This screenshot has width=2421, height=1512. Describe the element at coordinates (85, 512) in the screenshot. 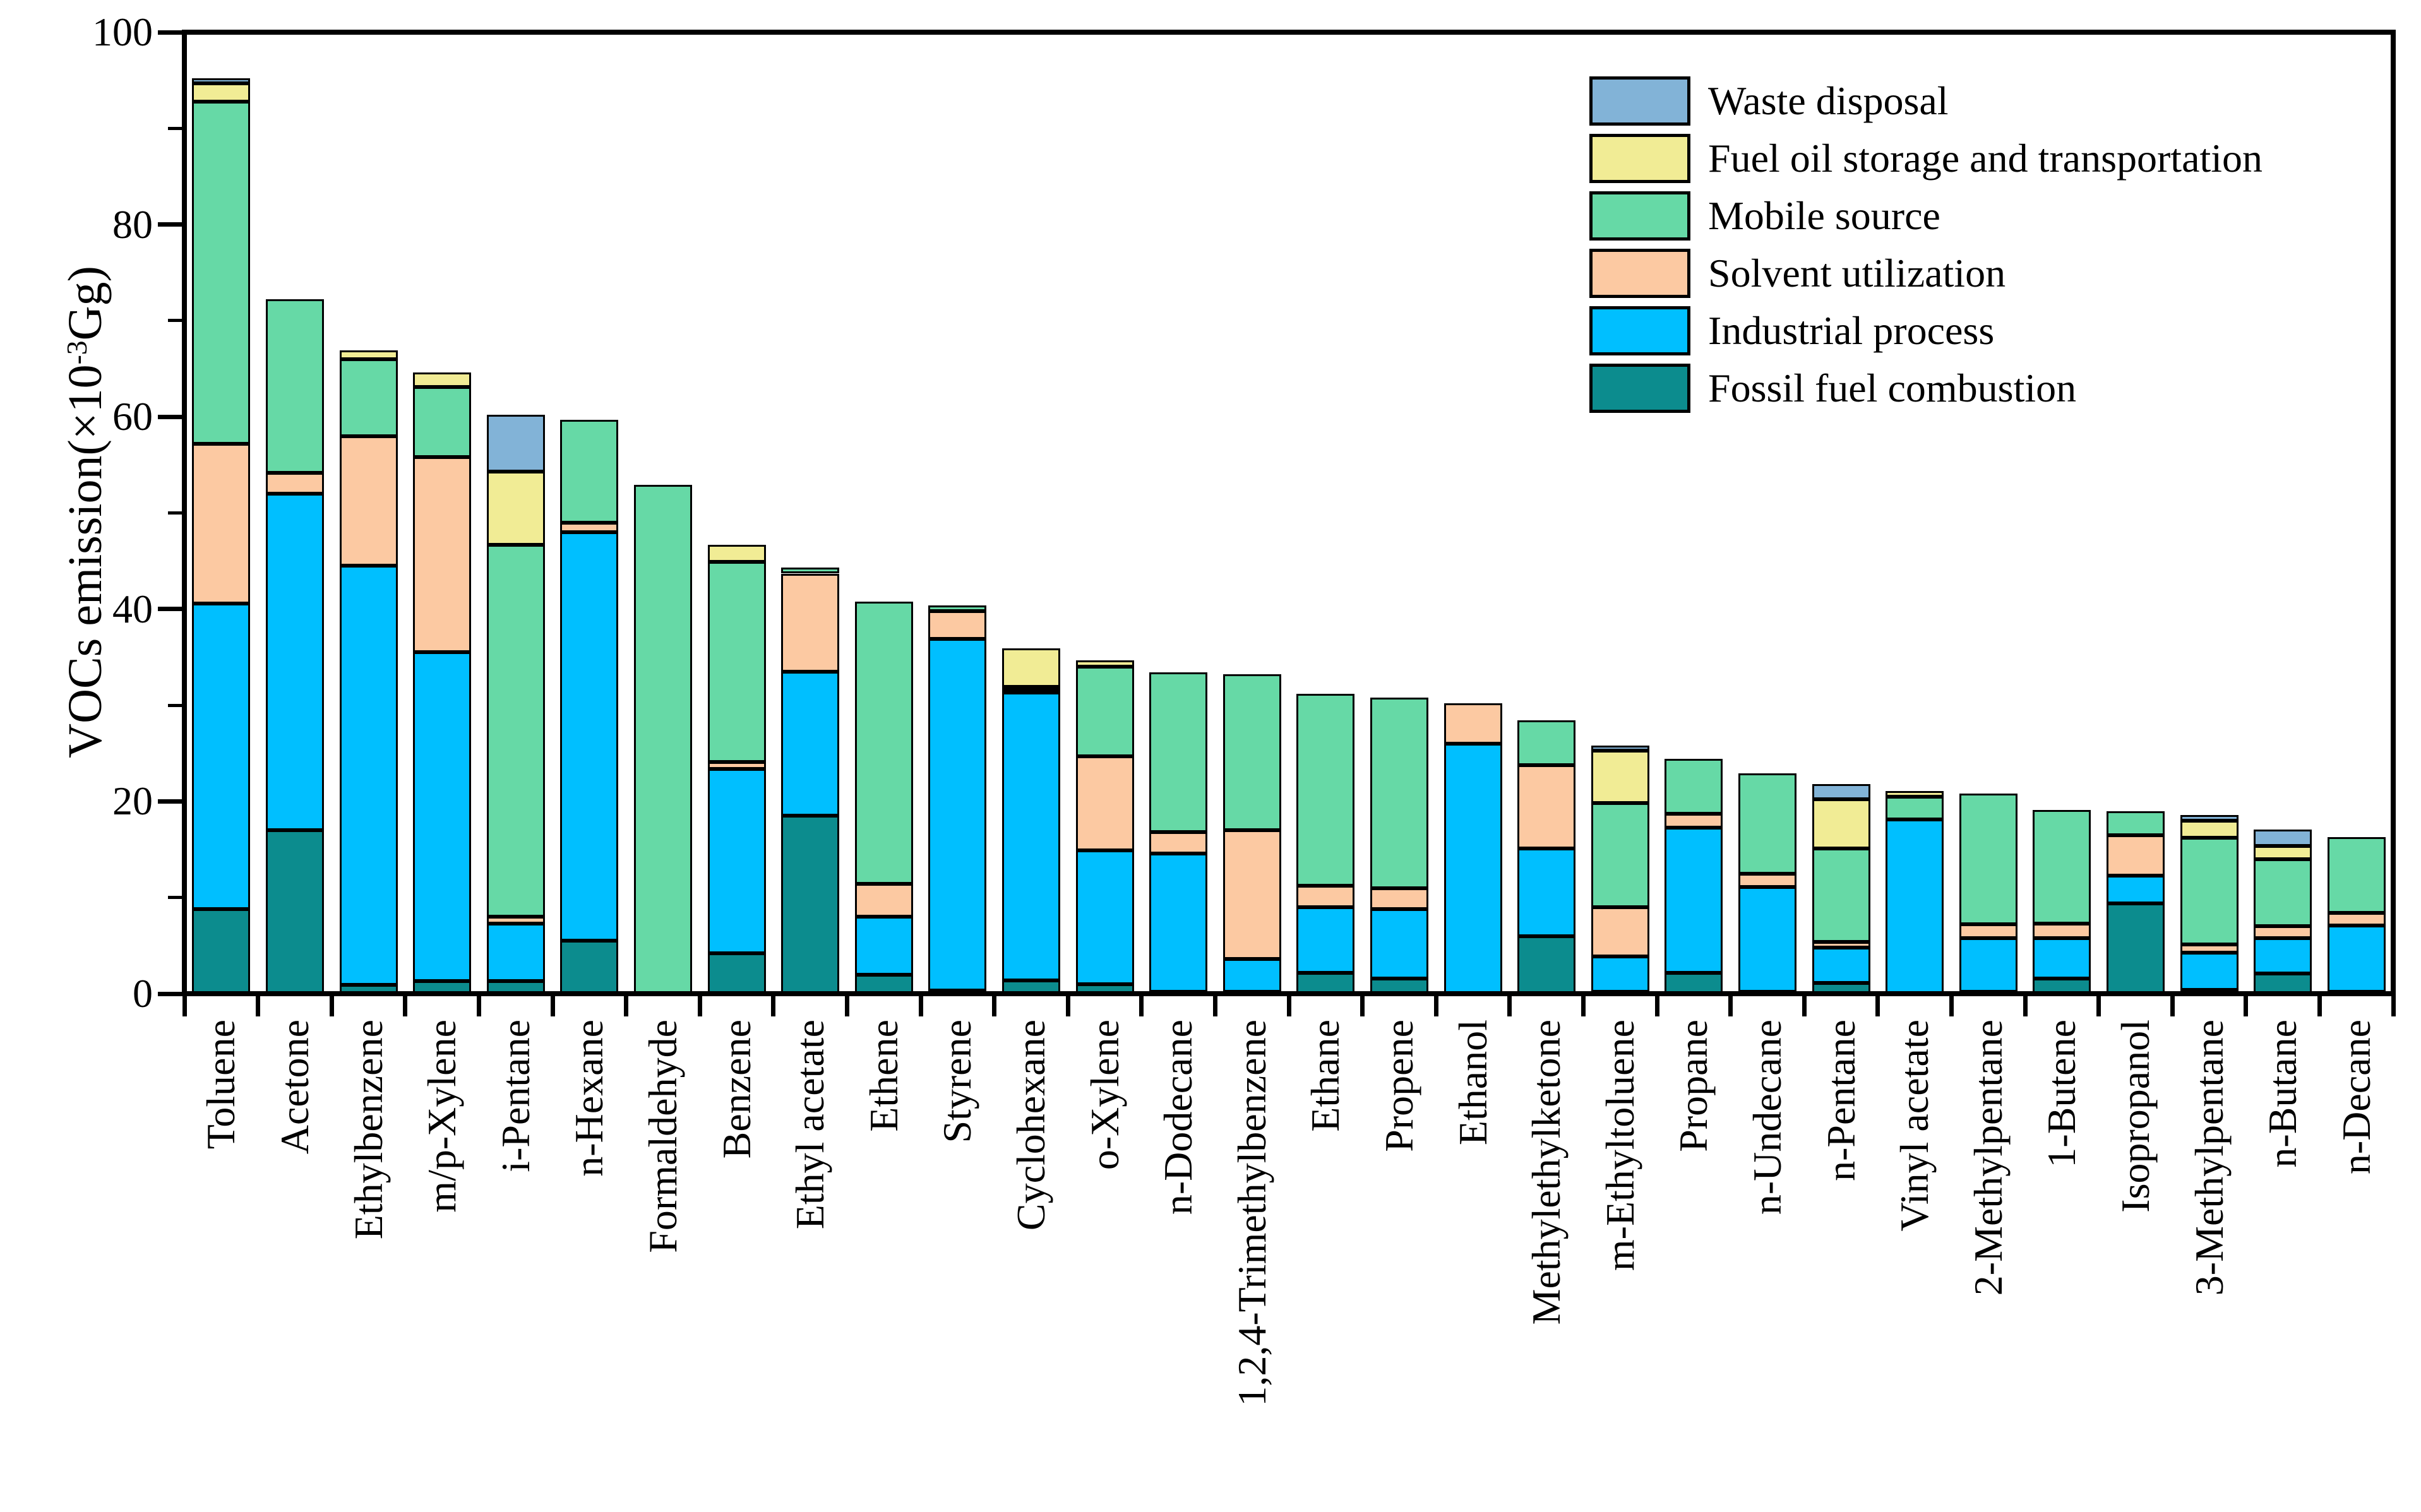

I see `y-axis-title: VOCs emission(×10-3Gg)` at that location.